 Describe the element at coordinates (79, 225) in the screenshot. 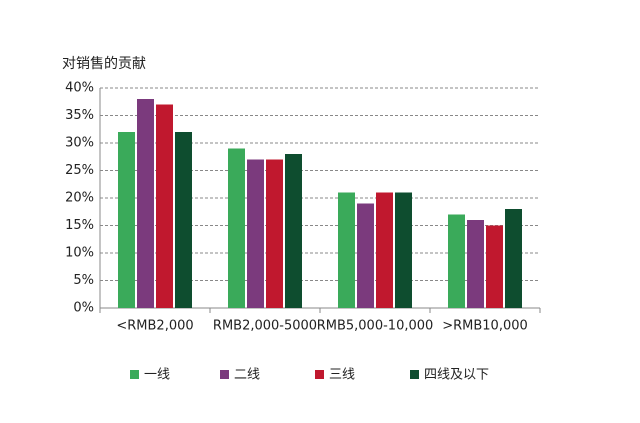

I see `y-tick-label: 15%` at that location.